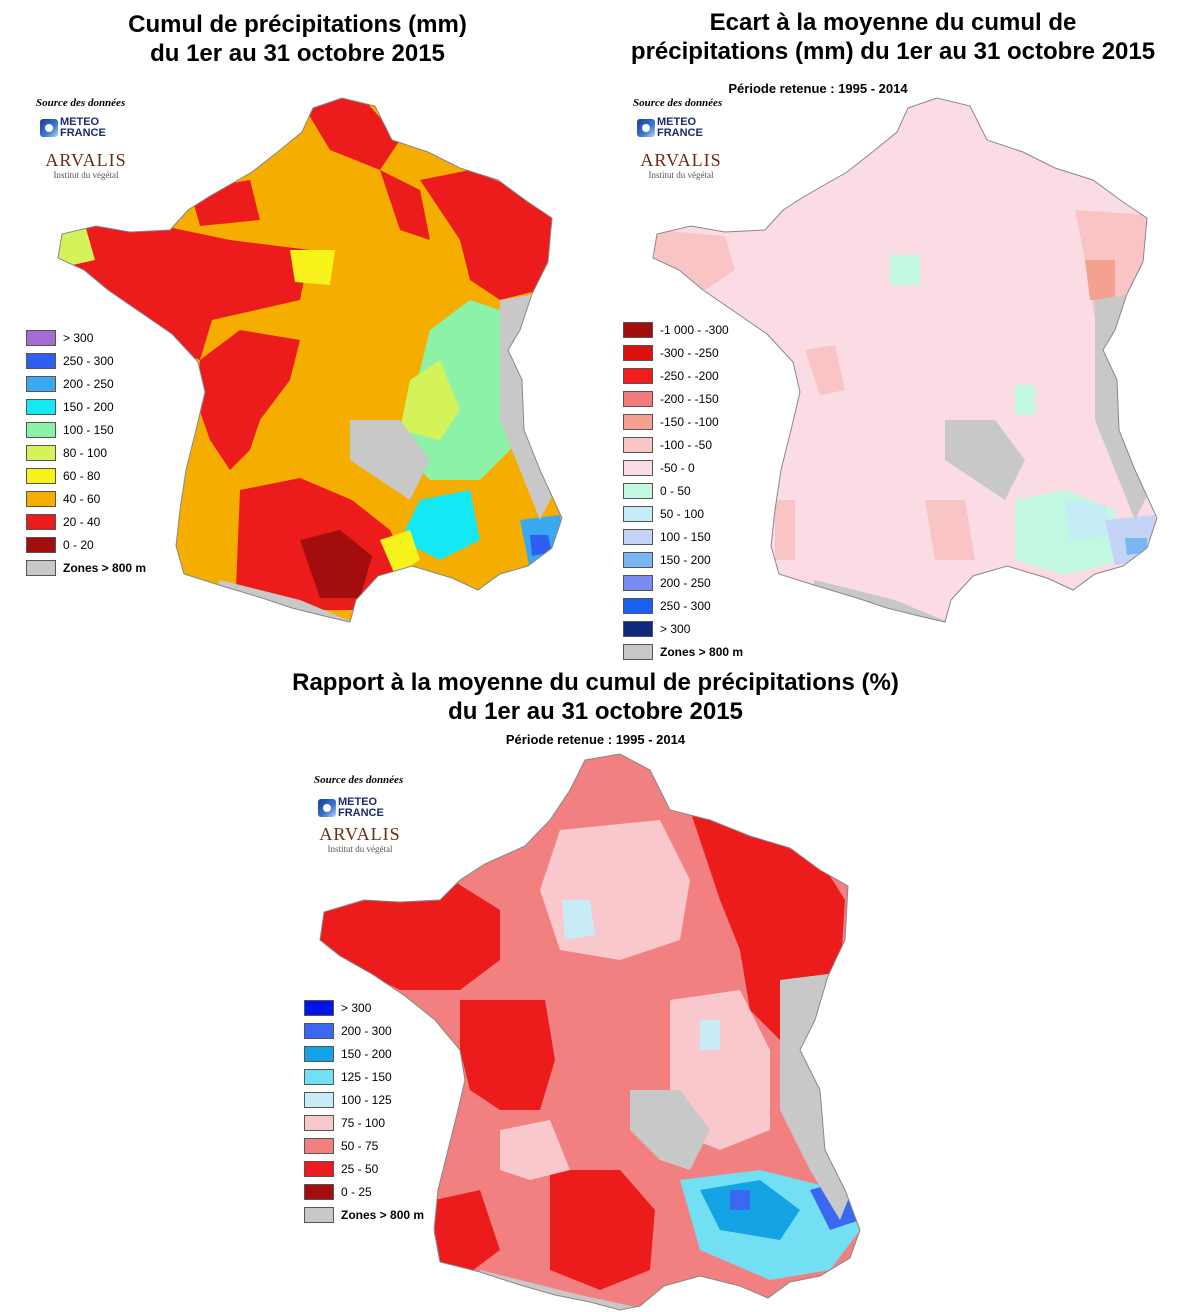 The height and width of the screenshot is (1312, 1191). Describe the element at coordinates (364, 1030) in the screenshot. I see `legend-item: 200 - 300` at that location.